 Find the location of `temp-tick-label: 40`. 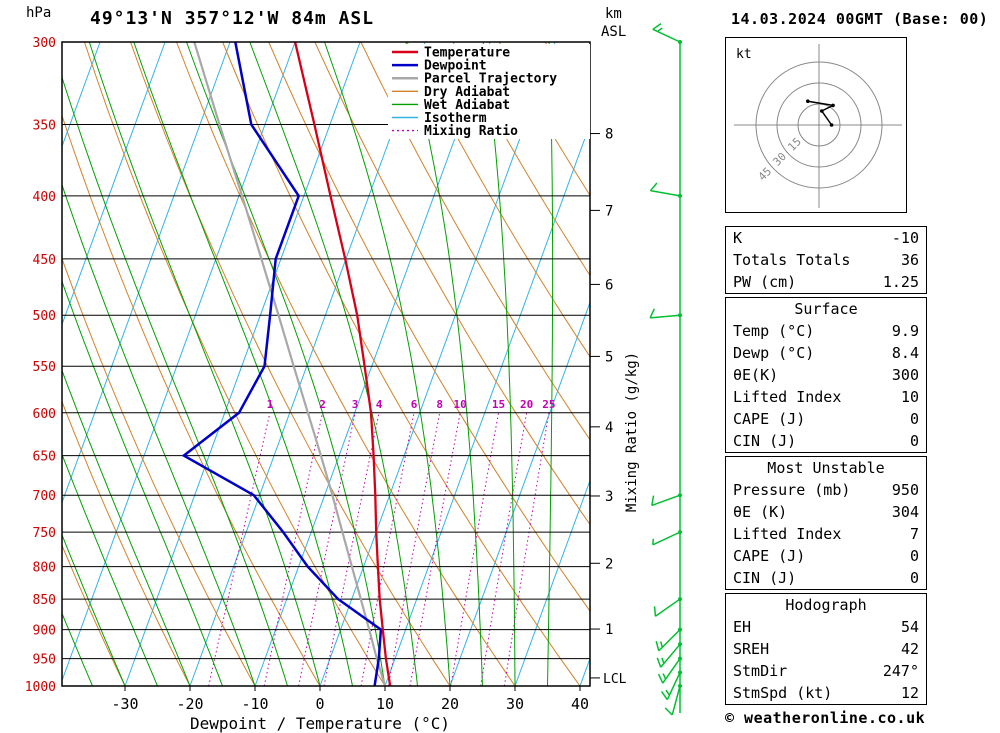

temp-tick-label: 40 is located at coordinates (580, 704).